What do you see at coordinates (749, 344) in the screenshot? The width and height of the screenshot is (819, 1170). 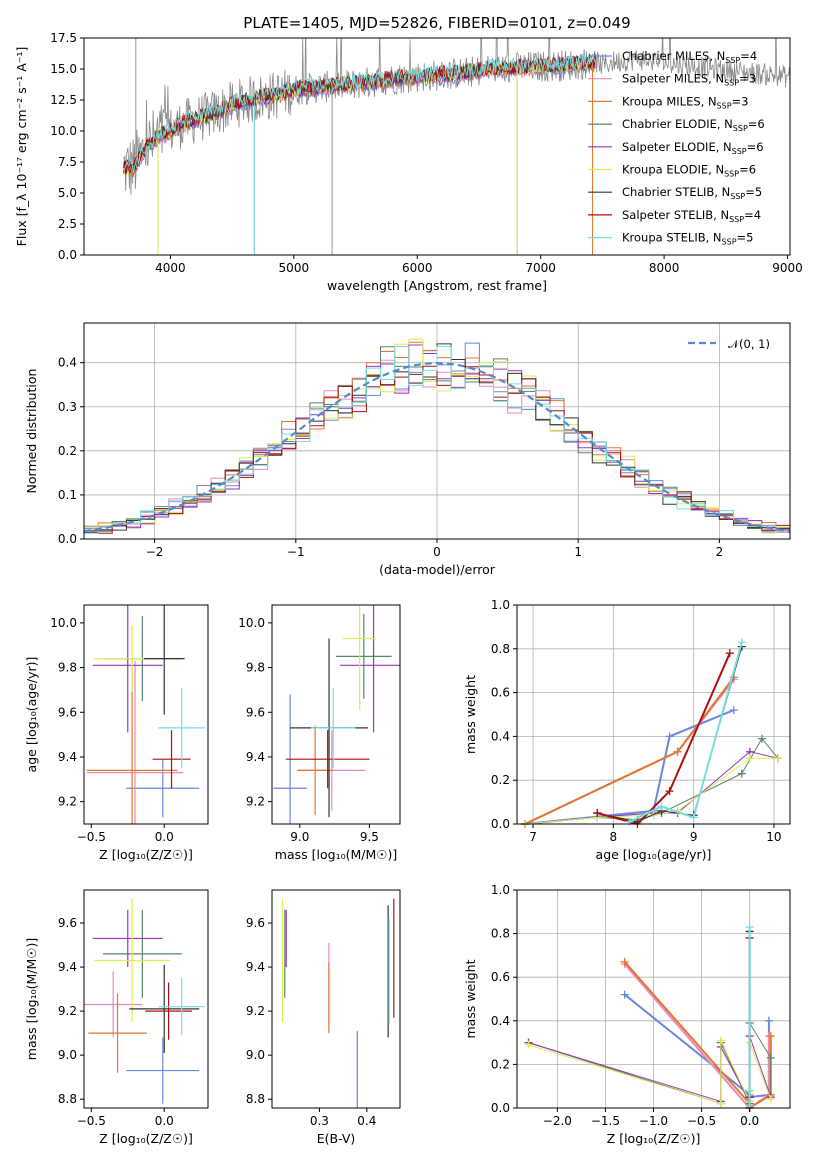 I see `legend-entry: 𝒩(0, 1)` at bounding box center [749, 344].